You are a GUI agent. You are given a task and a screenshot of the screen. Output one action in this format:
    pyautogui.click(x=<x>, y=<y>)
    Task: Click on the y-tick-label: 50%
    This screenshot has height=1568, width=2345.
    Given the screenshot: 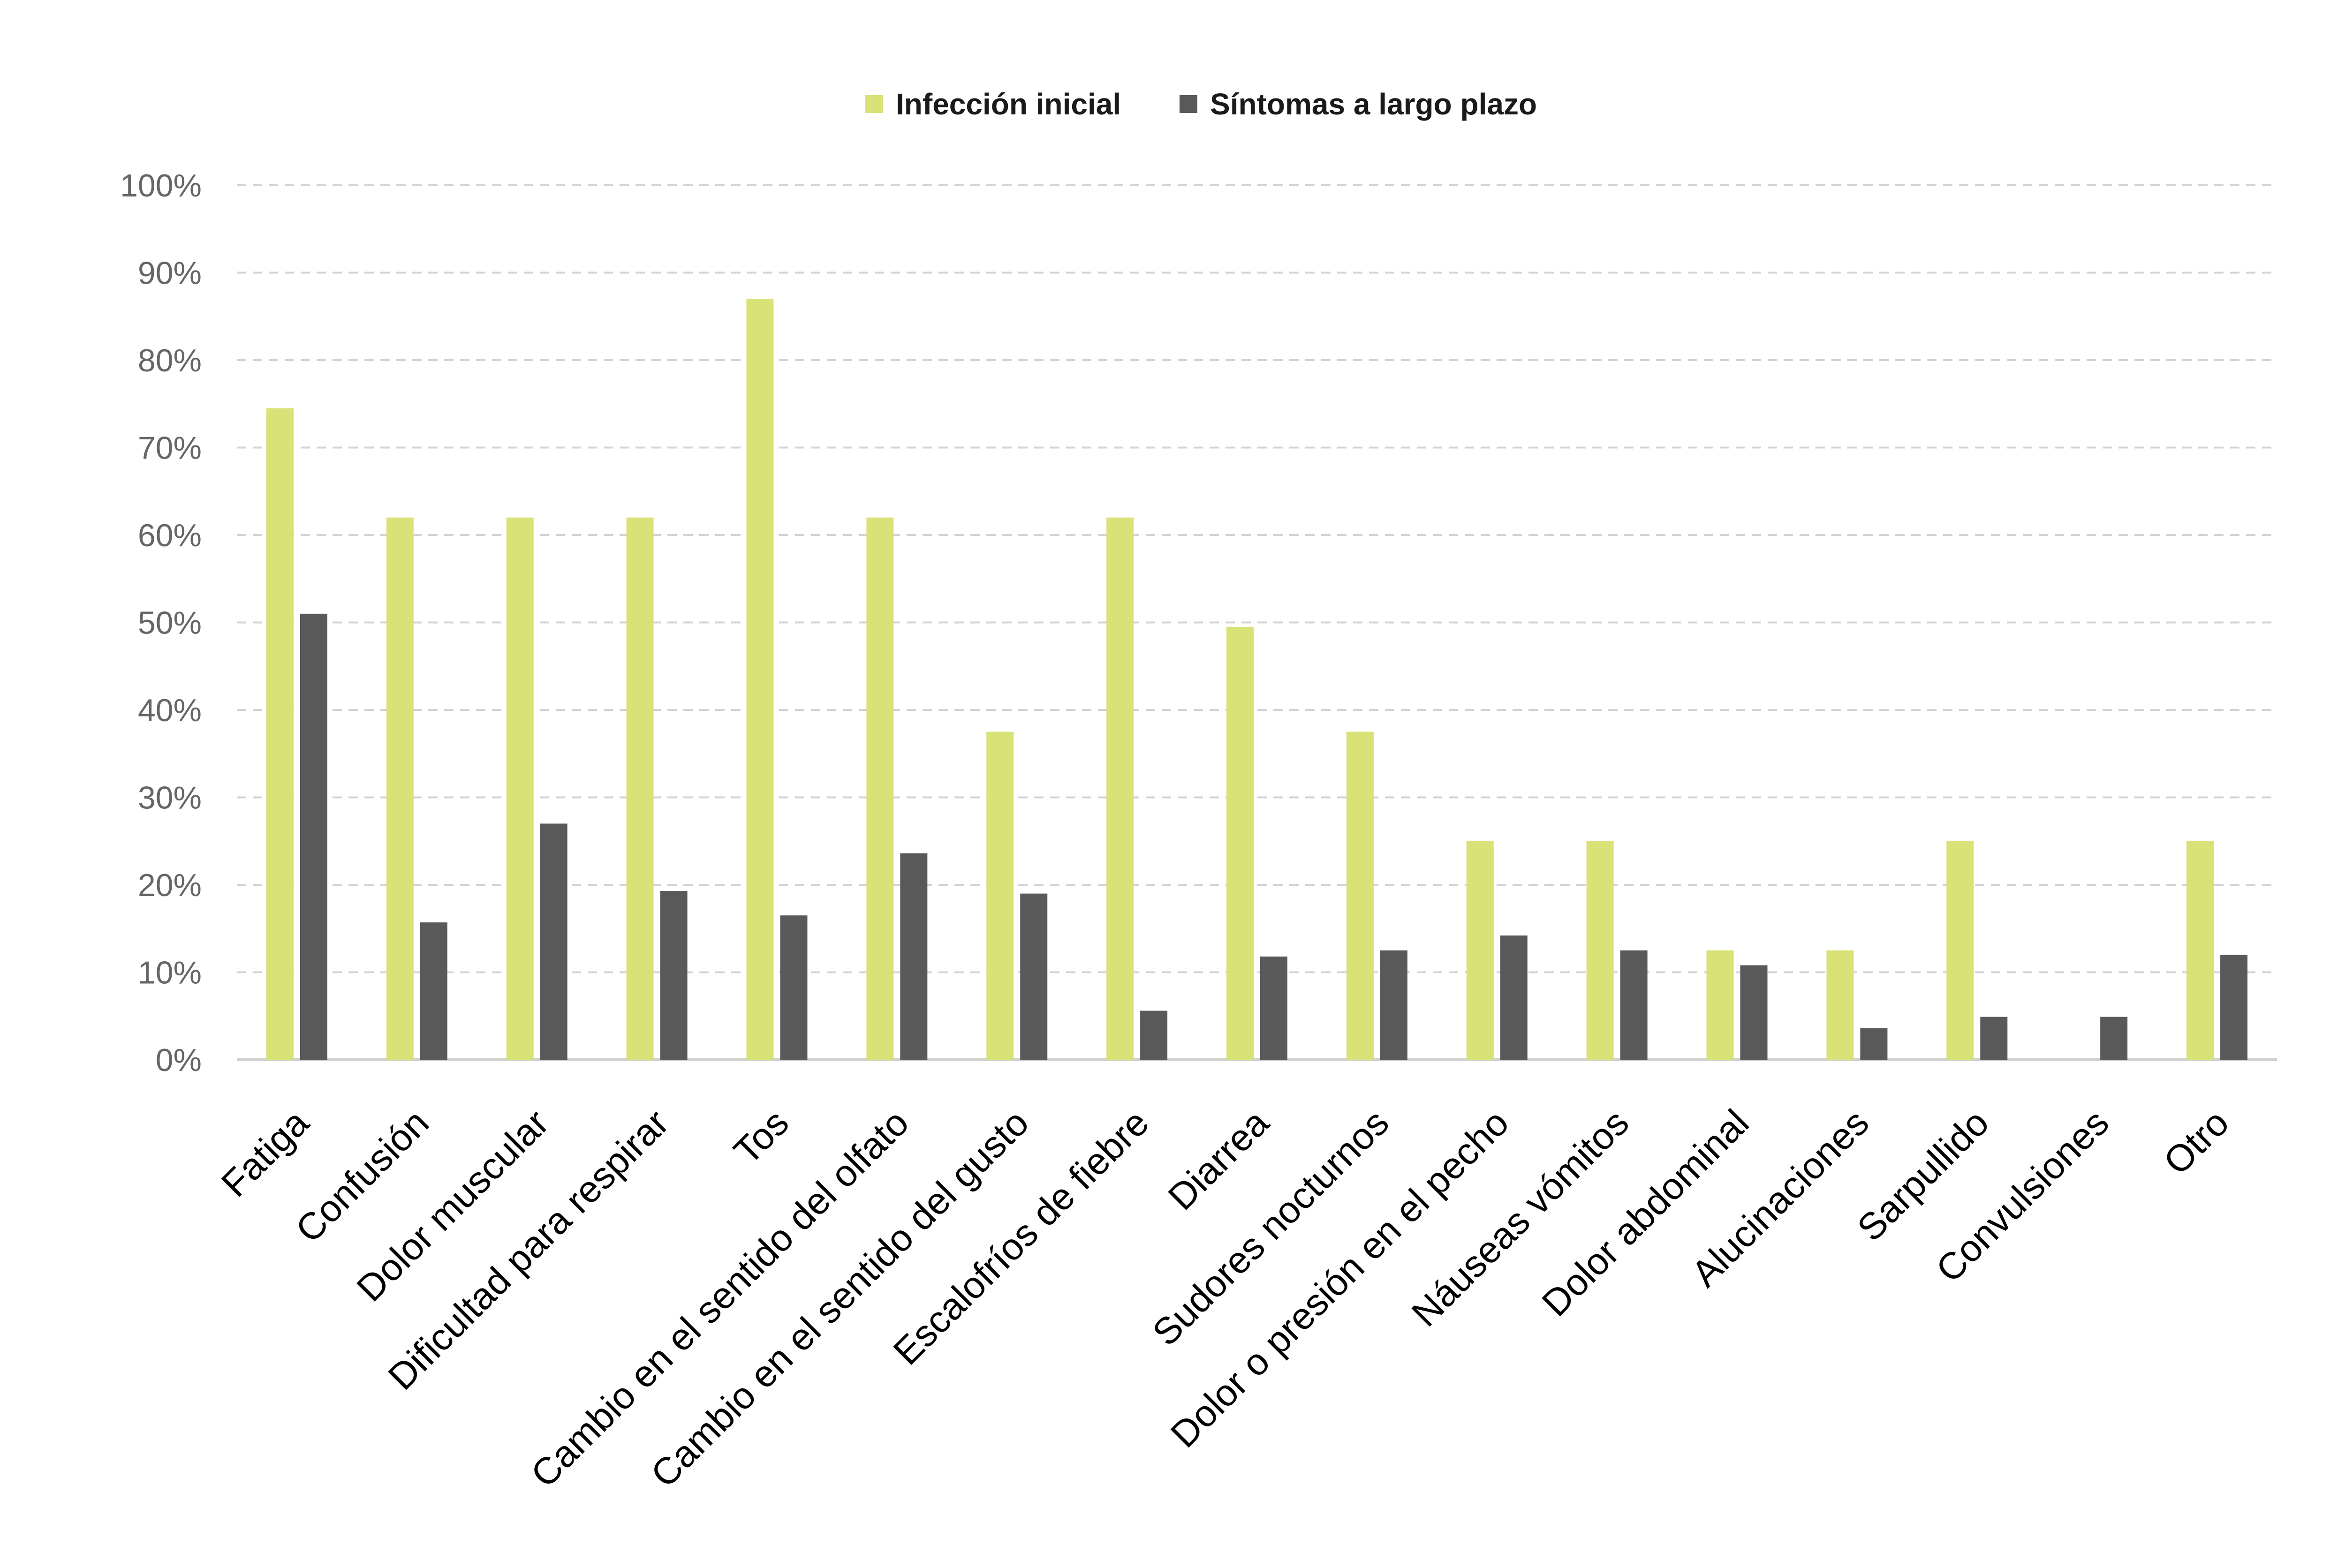 What is the action you would take?
    pyautogui.click(x=170, y=623)
    